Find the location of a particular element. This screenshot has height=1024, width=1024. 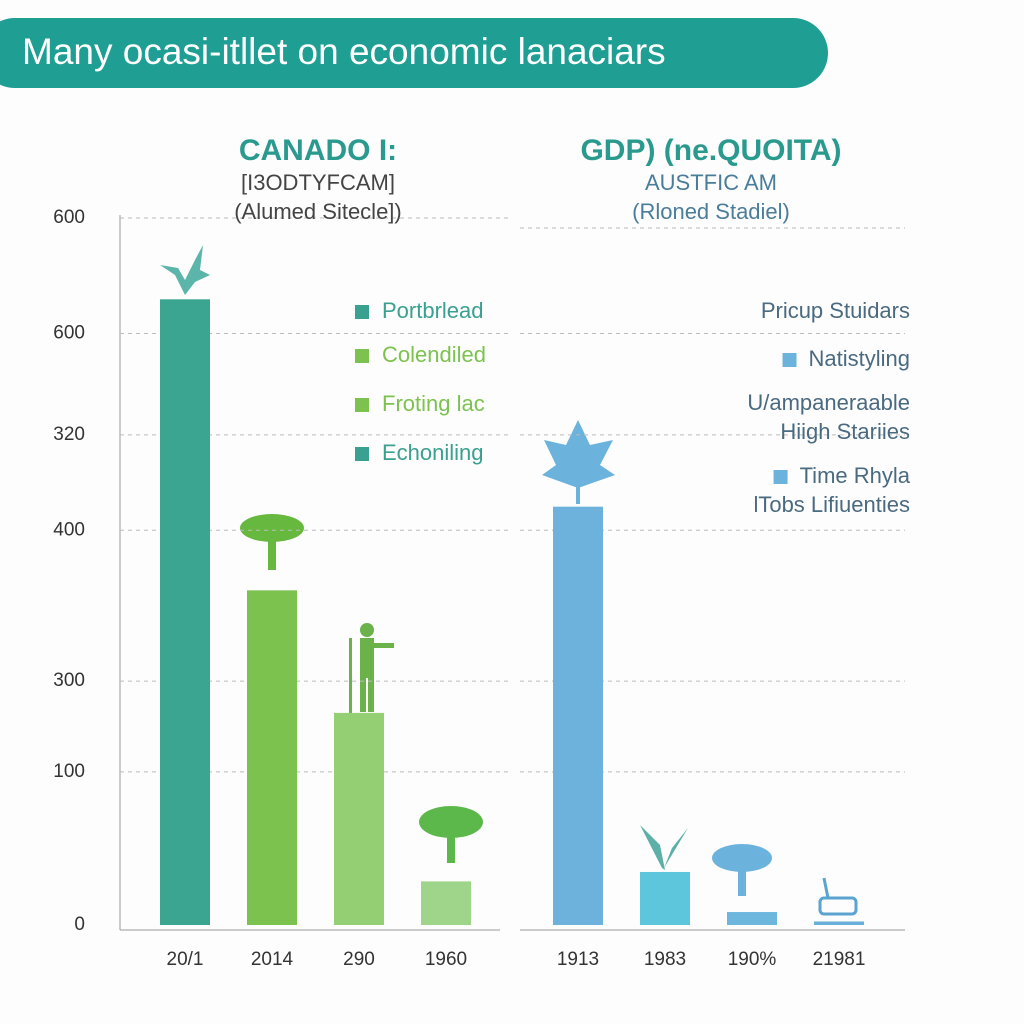

legend-label: Froting lac is located at coordinates (433, 403).